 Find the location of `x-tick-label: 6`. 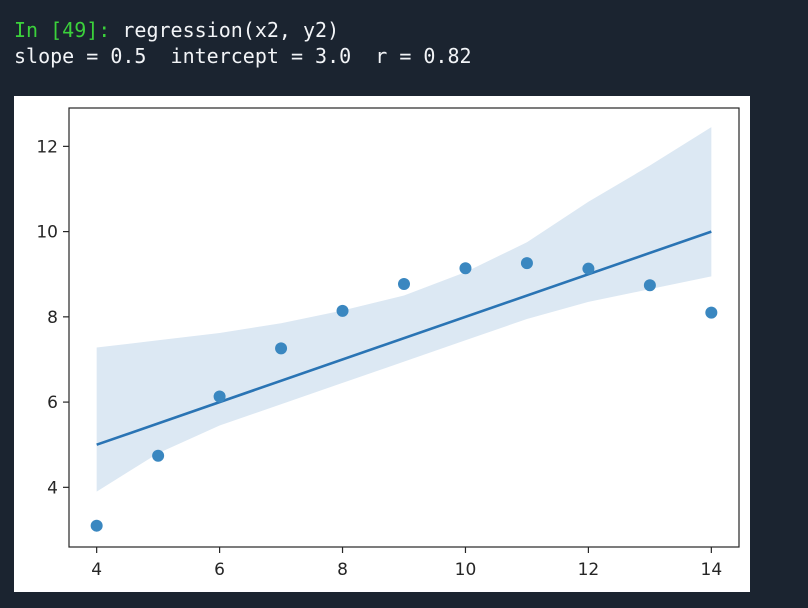

x-tick-label: 6 is located at coordinates (219, 570).